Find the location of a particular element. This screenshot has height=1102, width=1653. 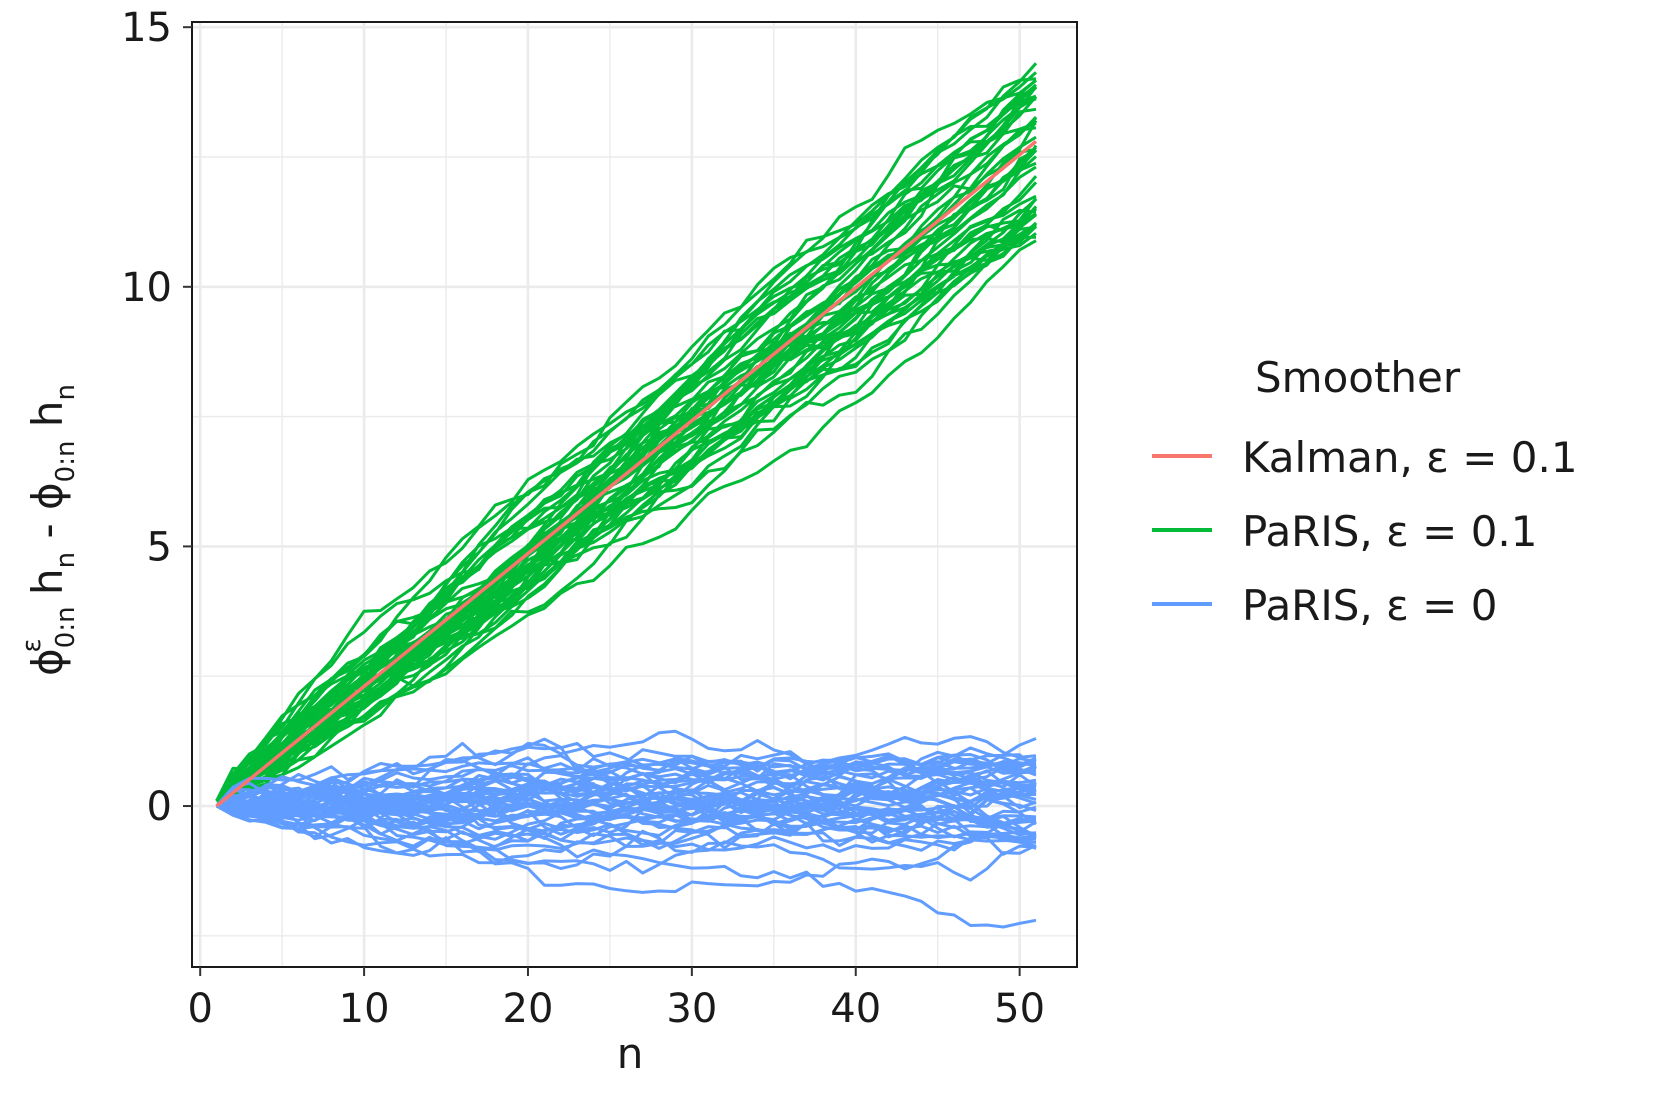

y-title-sub2: 0:n is located at coordinates (66, 462).